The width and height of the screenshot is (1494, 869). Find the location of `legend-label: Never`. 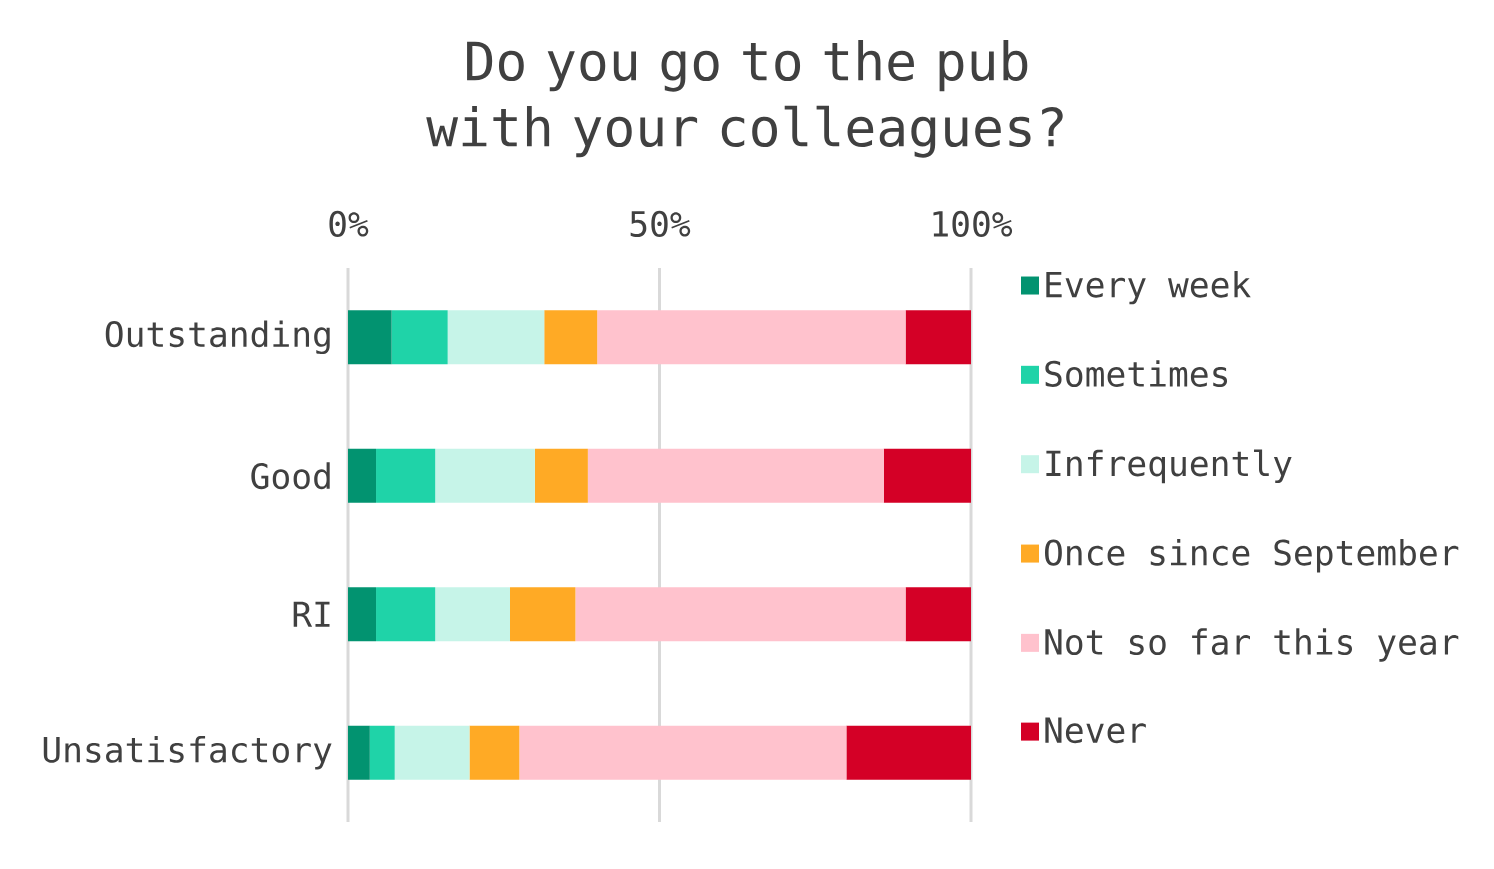

legend-label: Never is located at coordinates (1095, 730).